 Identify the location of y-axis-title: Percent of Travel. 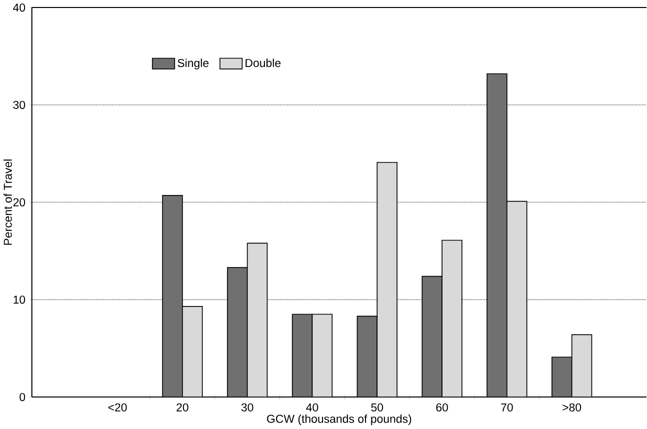
(7, 202).